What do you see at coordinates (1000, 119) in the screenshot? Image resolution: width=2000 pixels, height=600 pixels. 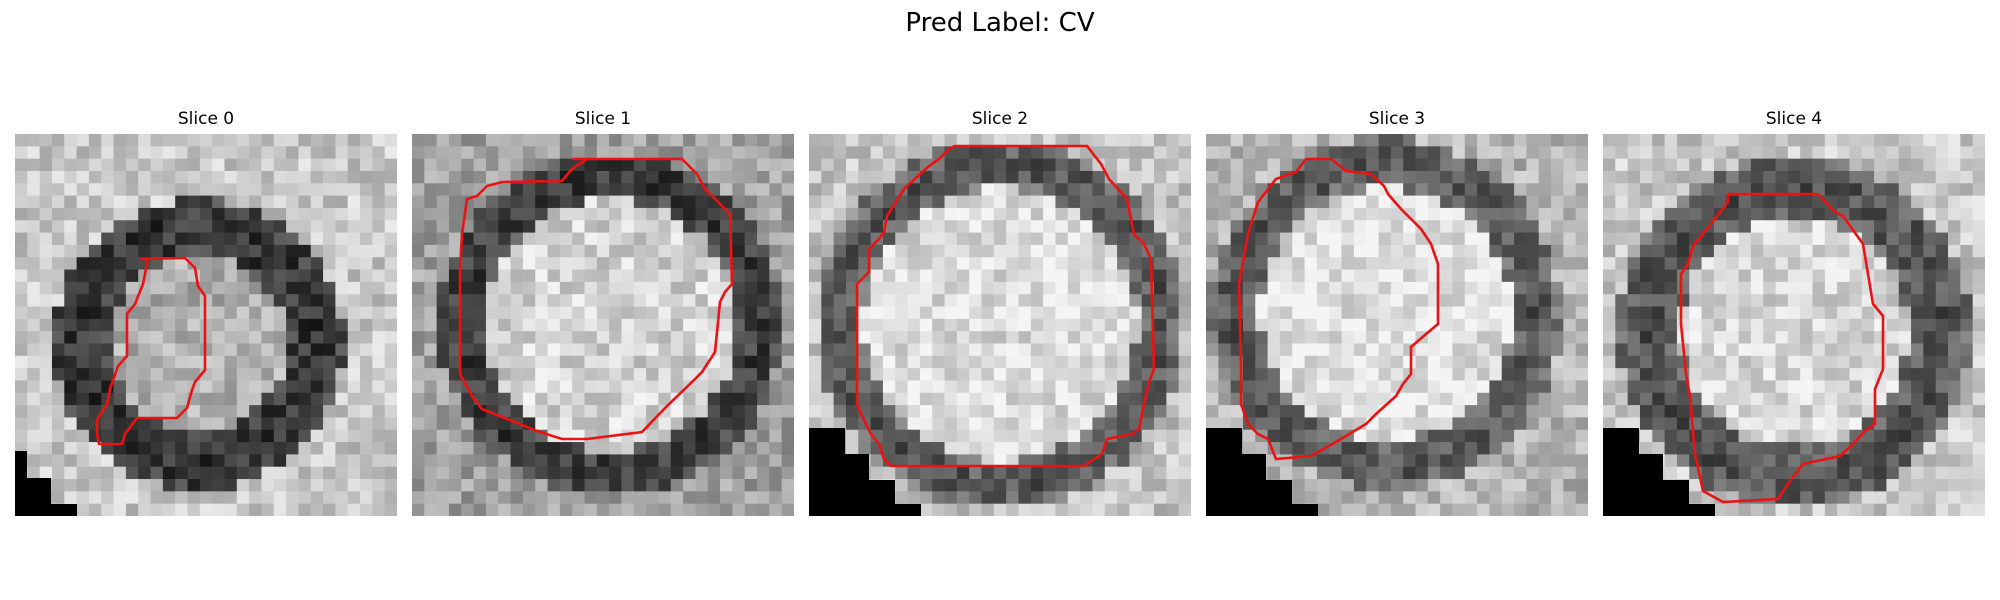 I see `slice-title: Slice 2` at bounding box center [1000, 119].